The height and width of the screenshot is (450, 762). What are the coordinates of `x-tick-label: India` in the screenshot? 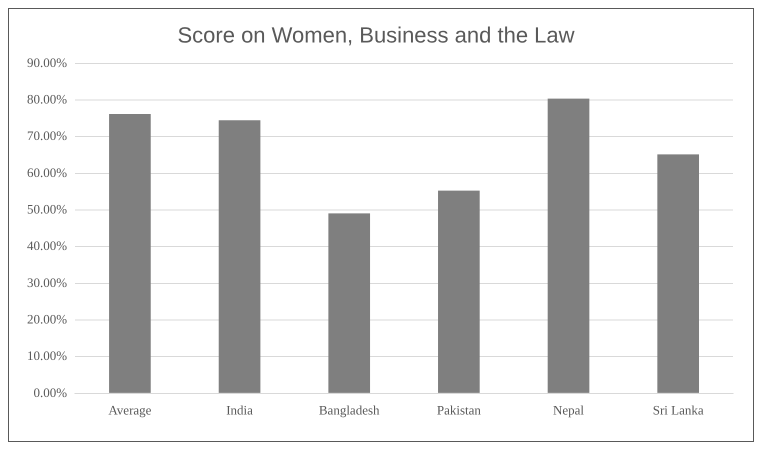 It's located at (240, 410).